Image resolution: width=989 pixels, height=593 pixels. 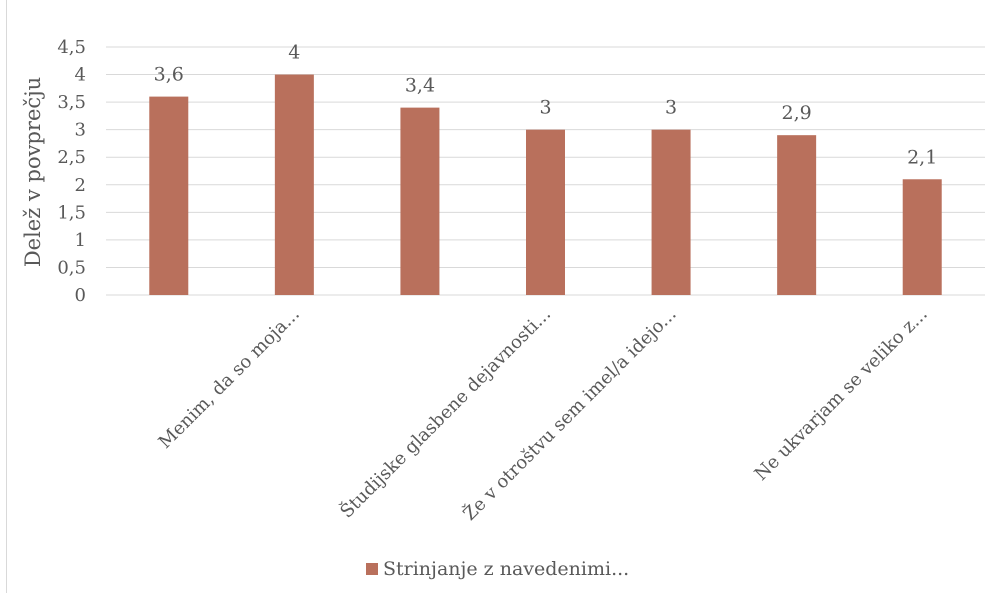 What do you see at coordinates (71, 102) in the screenshot?
I see `y-tick-label: 3,5` at bounding box center [71, 102].